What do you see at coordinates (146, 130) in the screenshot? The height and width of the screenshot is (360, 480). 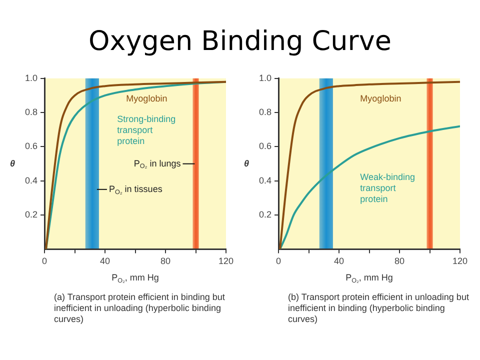 I see `text: Strong-binding transport protein` at bounding box center [146, 130].